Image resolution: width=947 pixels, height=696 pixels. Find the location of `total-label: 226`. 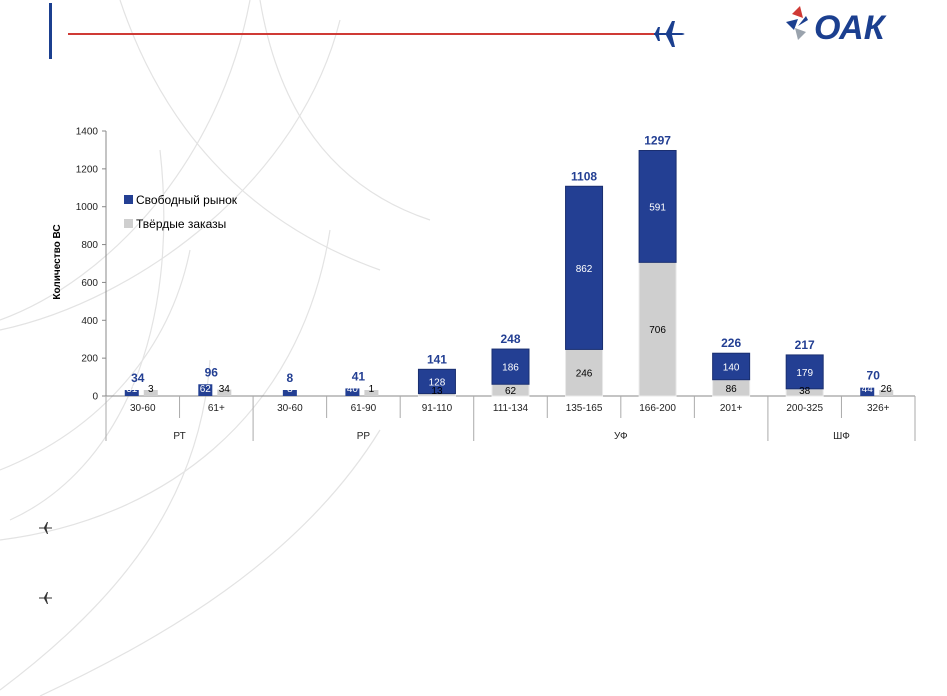

total-label: 226 is located at coordinates (731, 343).